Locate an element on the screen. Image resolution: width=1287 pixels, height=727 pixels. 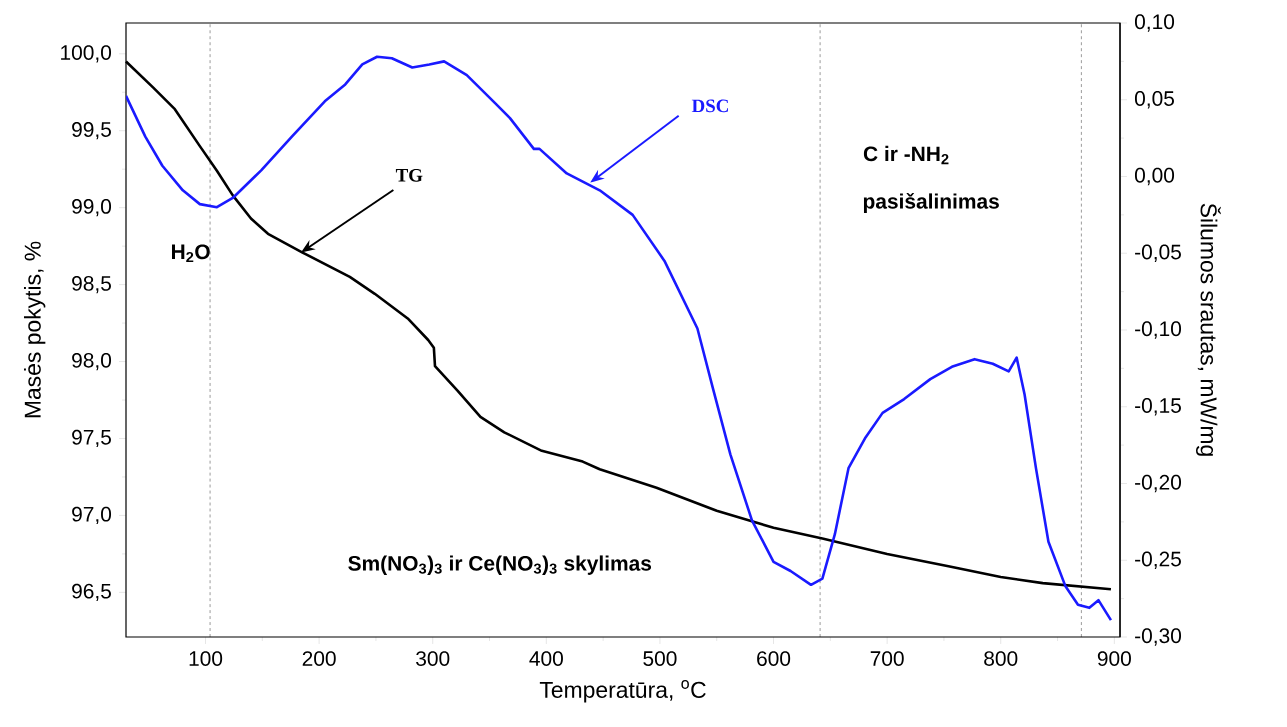
y2-axis-title: Šilumos srautas, mW/mg is located at coordinates (1208, 329).